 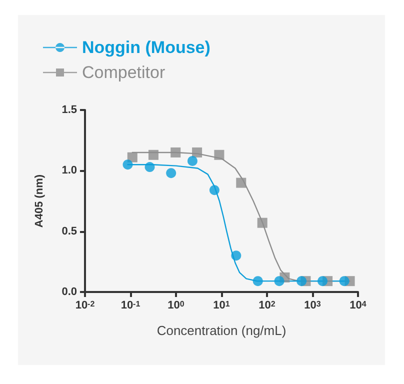 I want to click on y-tick-label: 0.0, so click(x=69, y=292).